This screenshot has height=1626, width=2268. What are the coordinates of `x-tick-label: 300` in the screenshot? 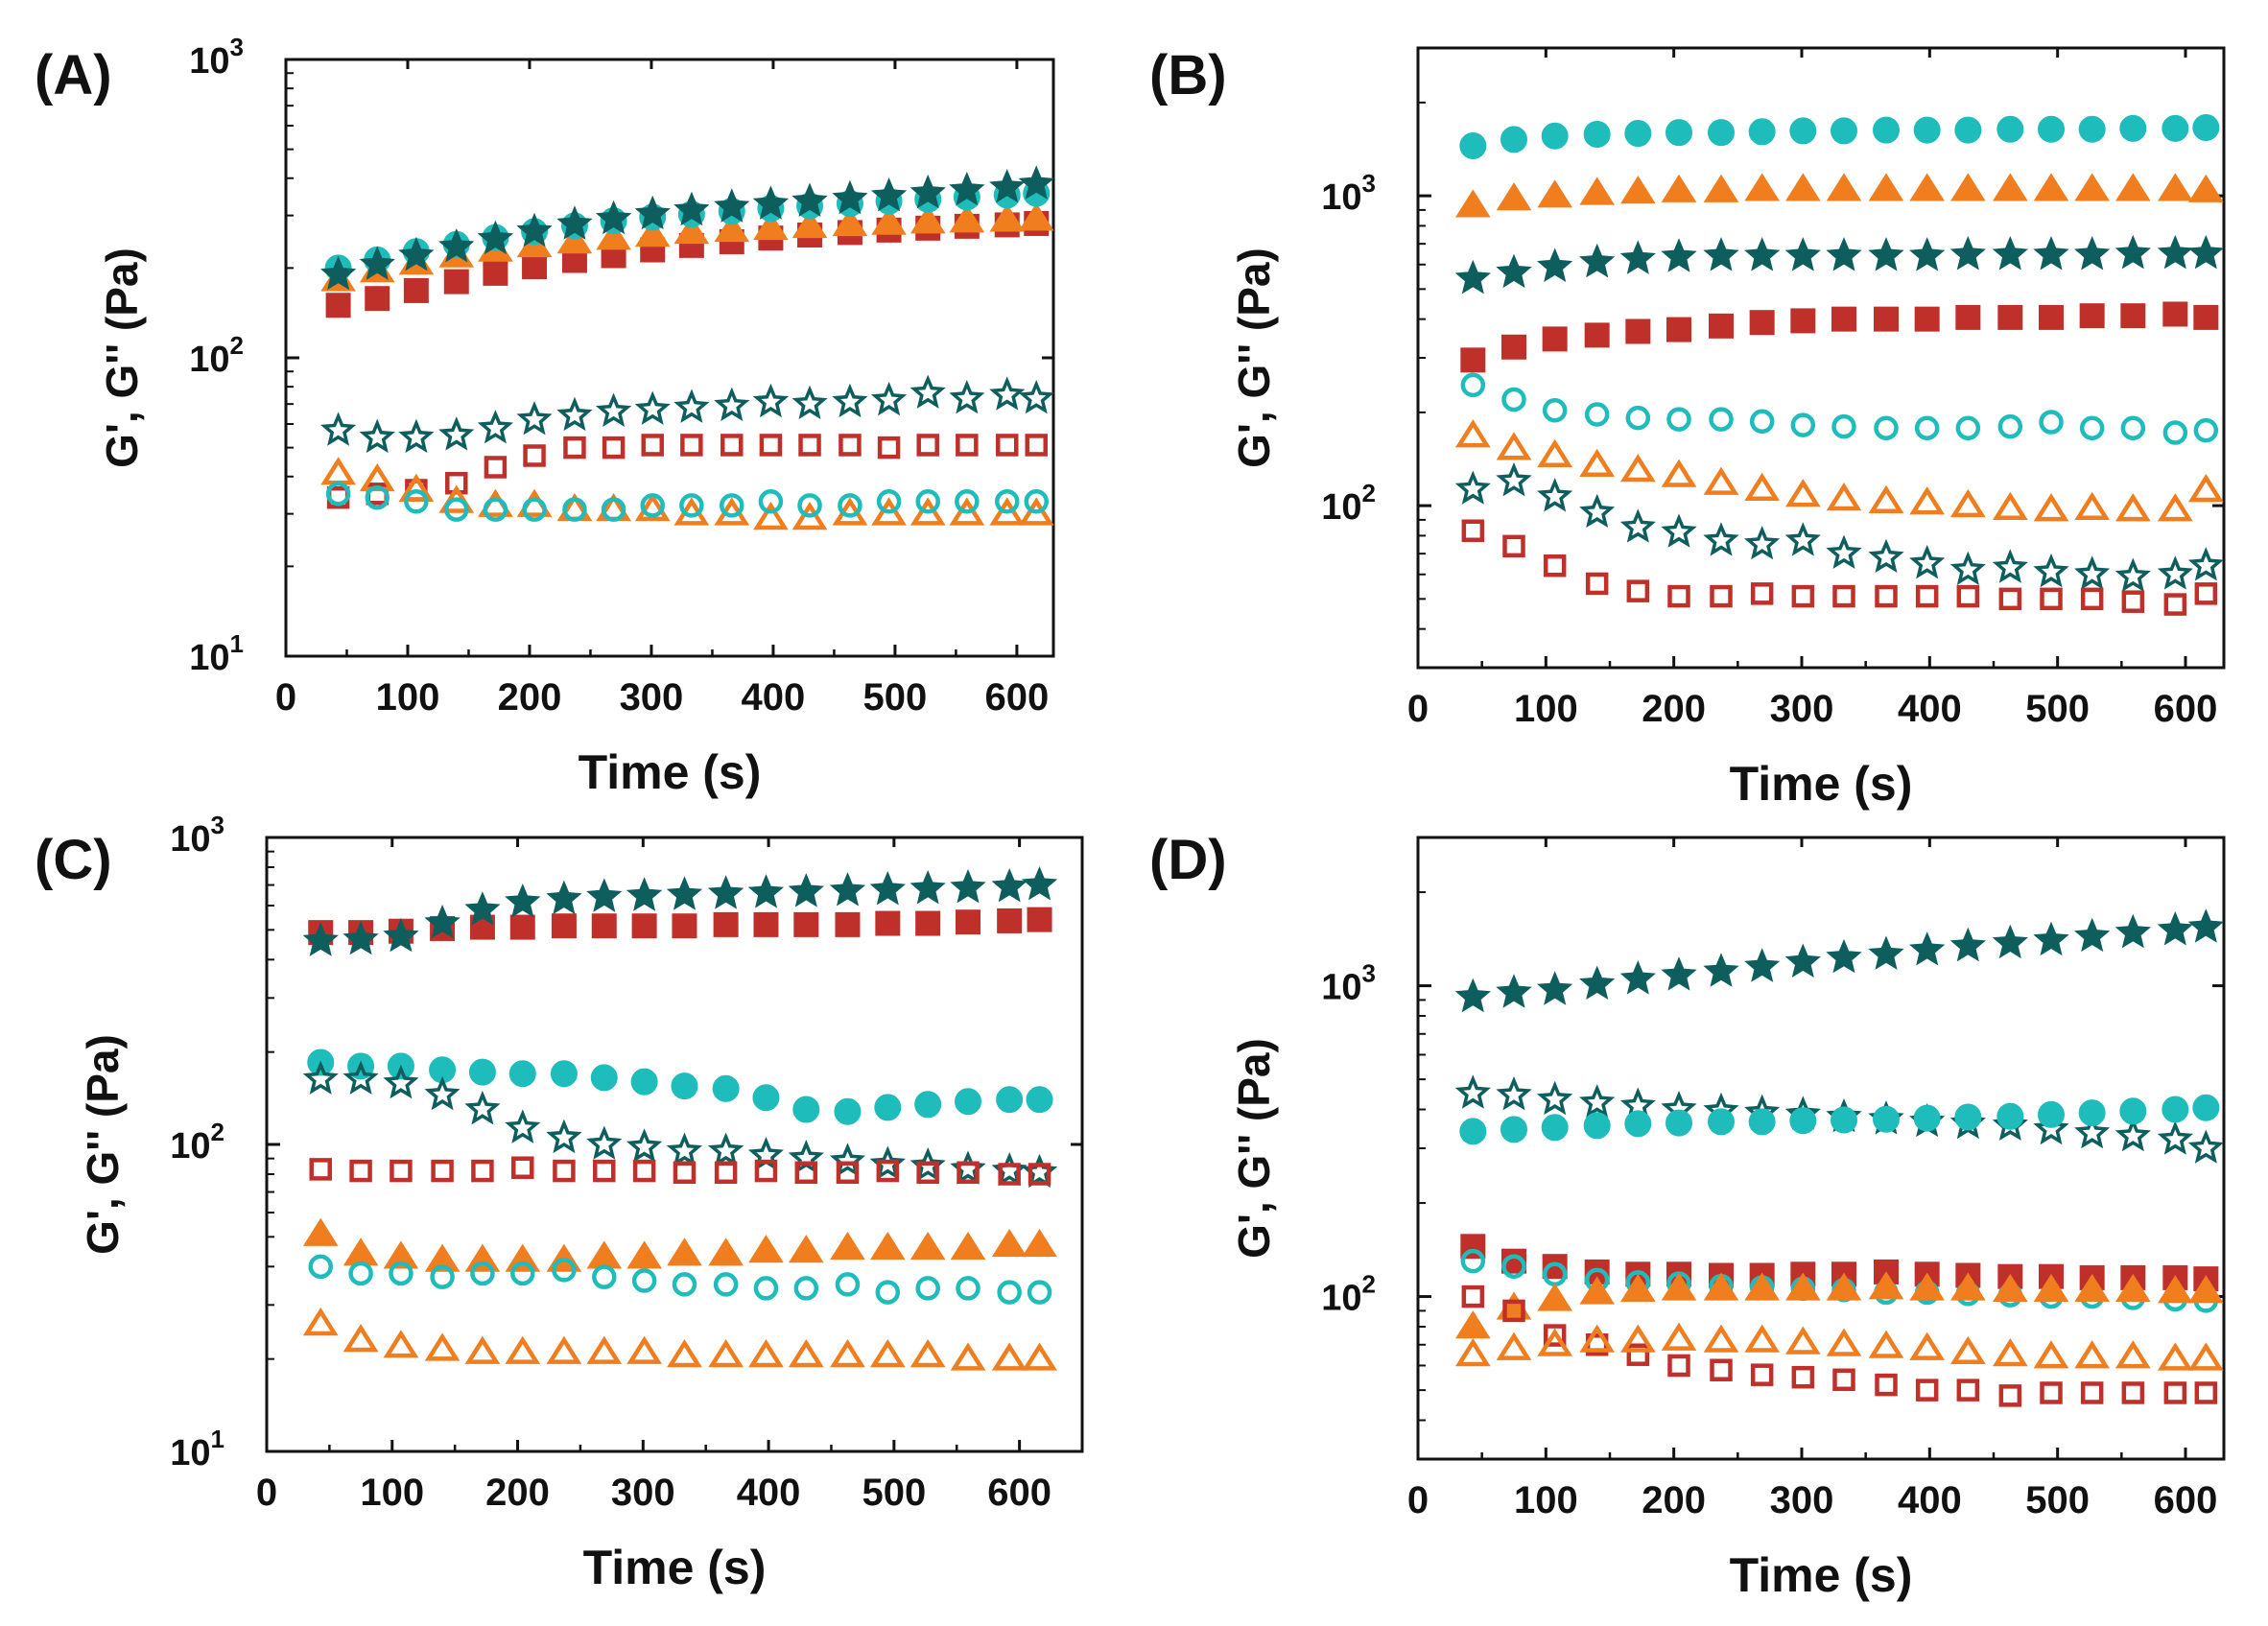 It's located at (1802, 709).